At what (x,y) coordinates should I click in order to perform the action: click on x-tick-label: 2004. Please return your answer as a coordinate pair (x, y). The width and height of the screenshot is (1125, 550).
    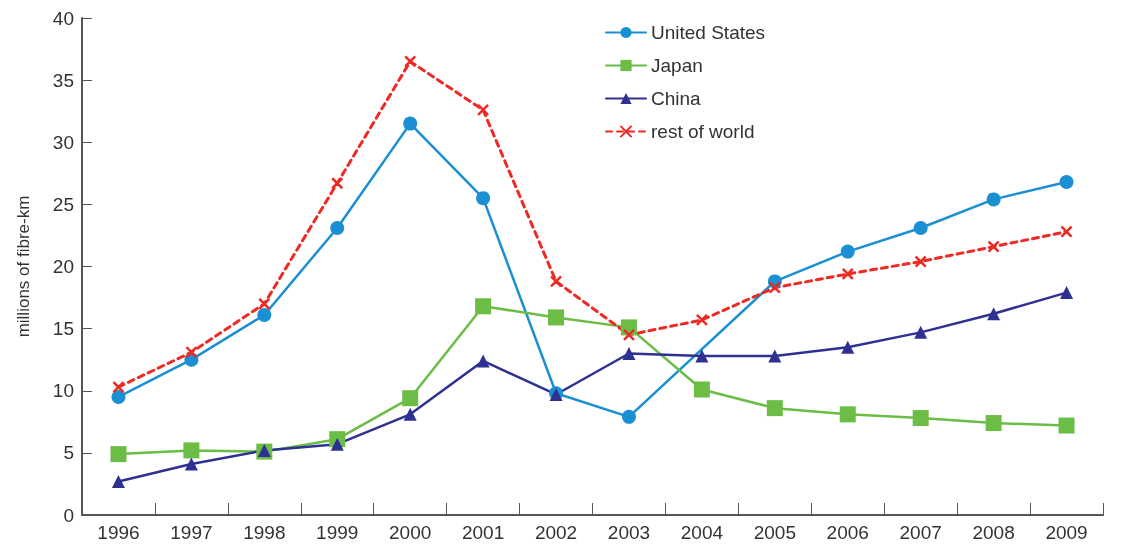
    Looking at the image, I should click on (702, 532).